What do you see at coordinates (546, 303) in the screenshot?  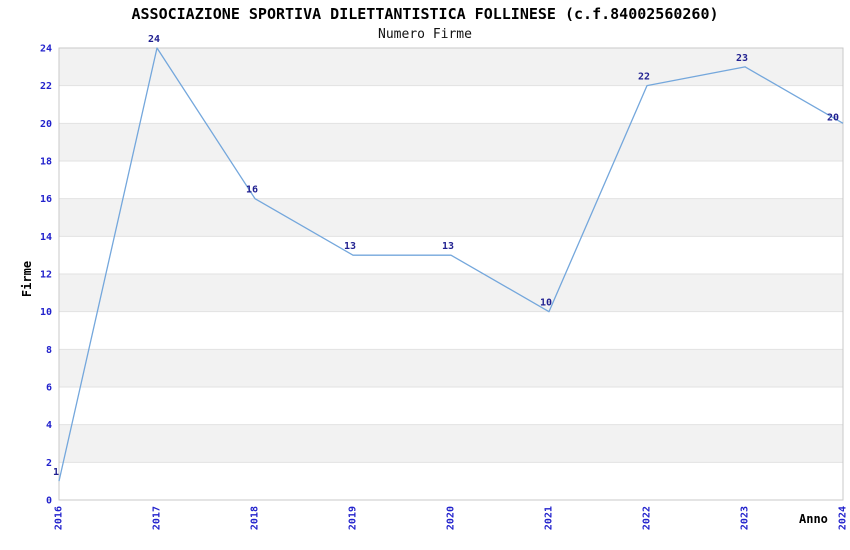 I see `data-point-label: 10` at bounding box center [546, 303].